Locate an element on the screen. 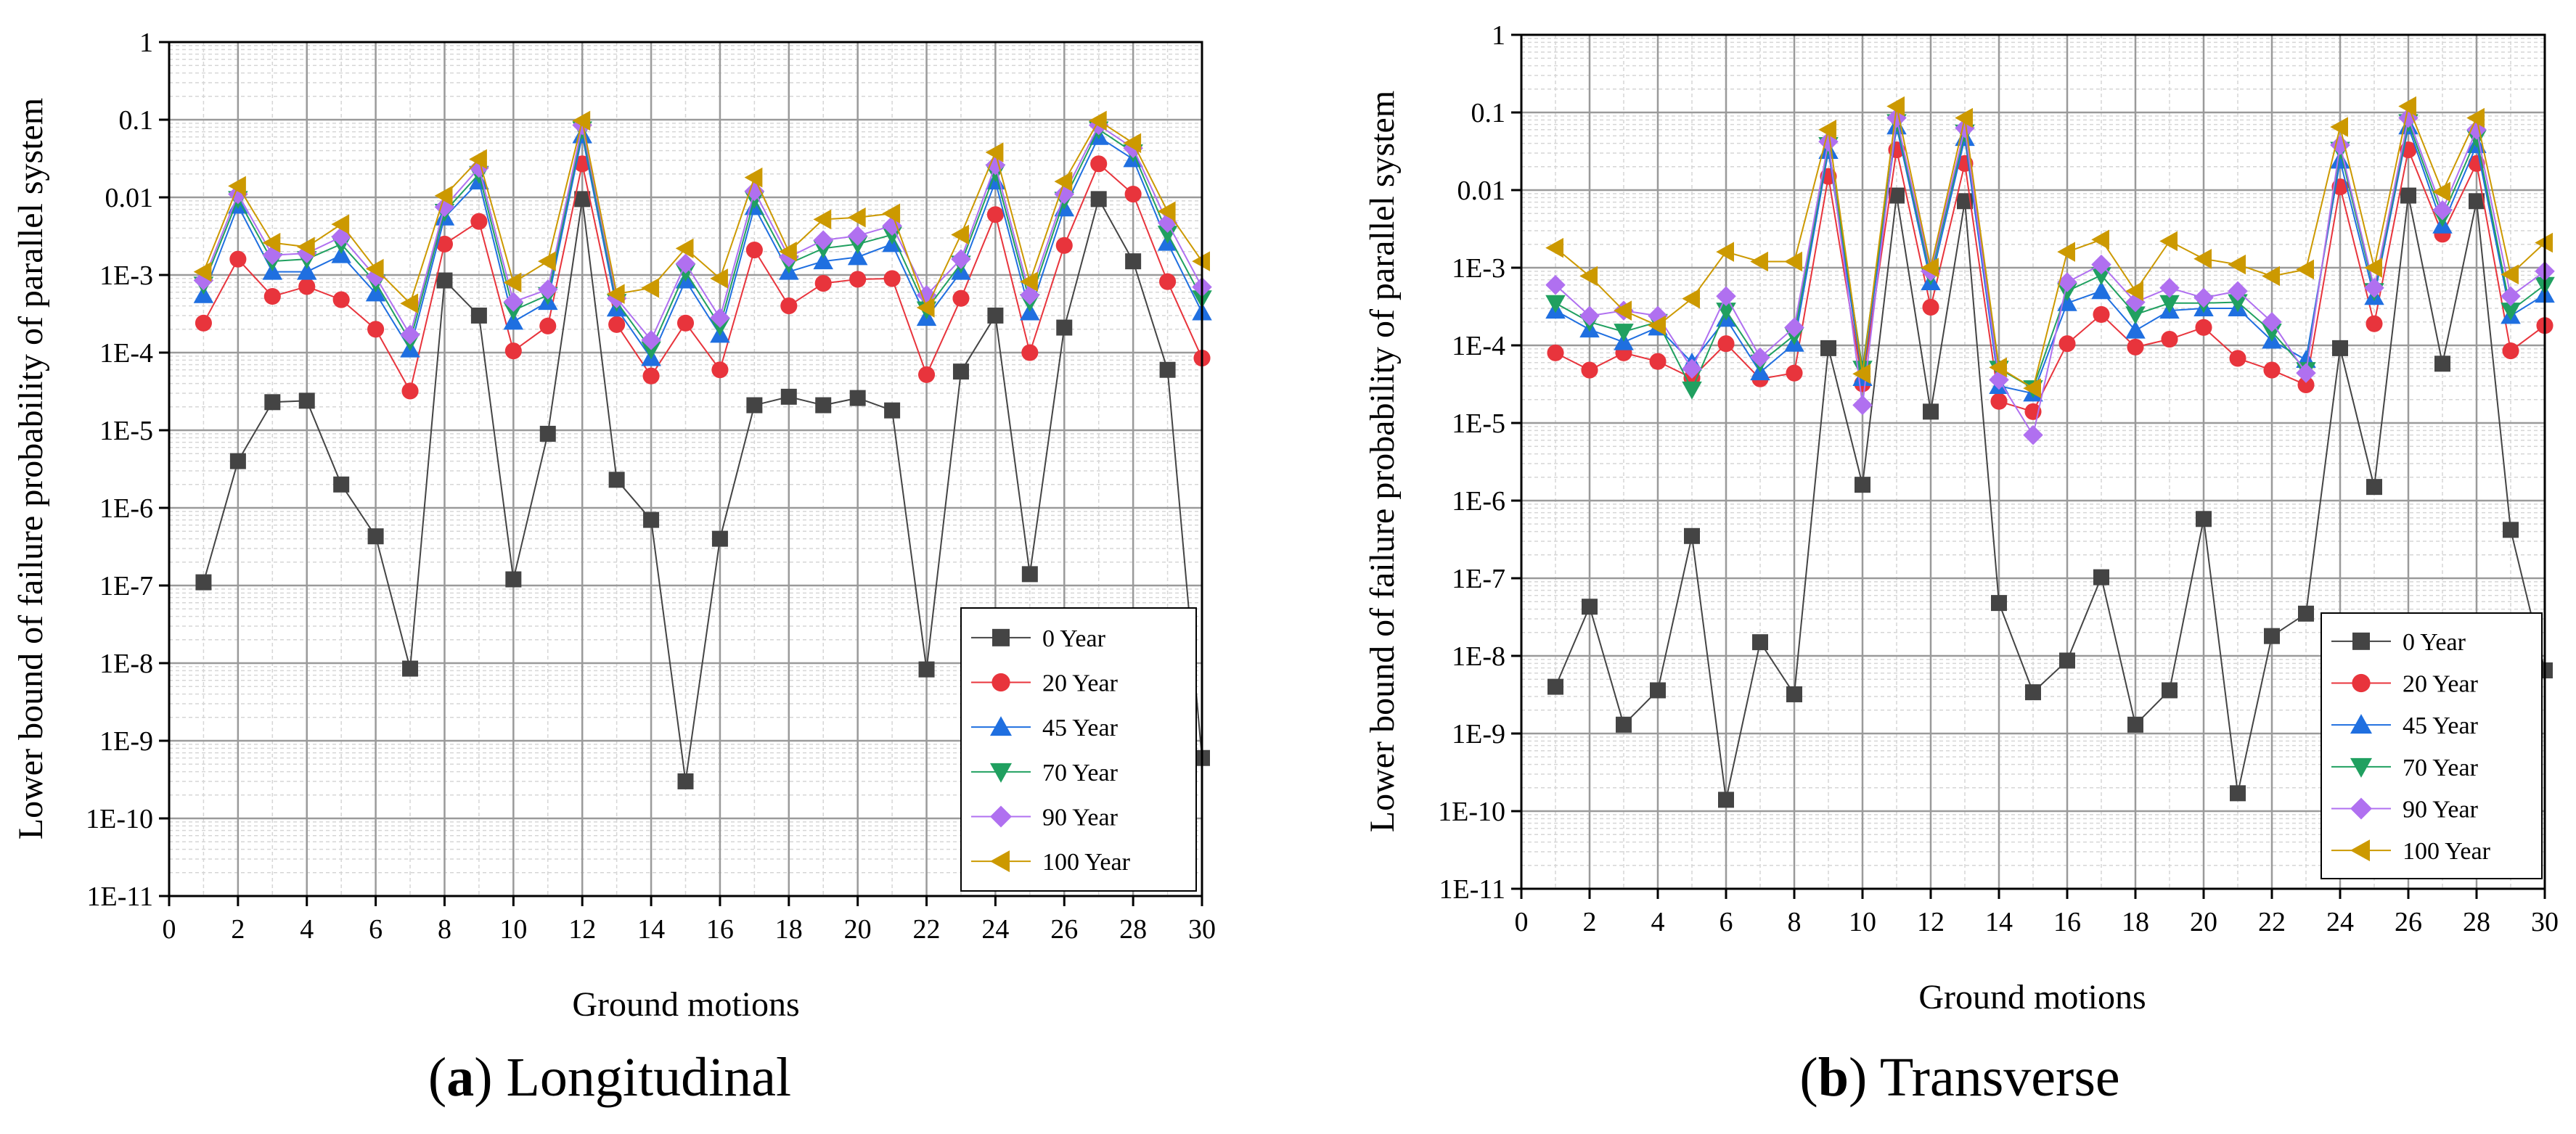  y-tick-label: 1E-4 is located at coordinates (1478, 346).